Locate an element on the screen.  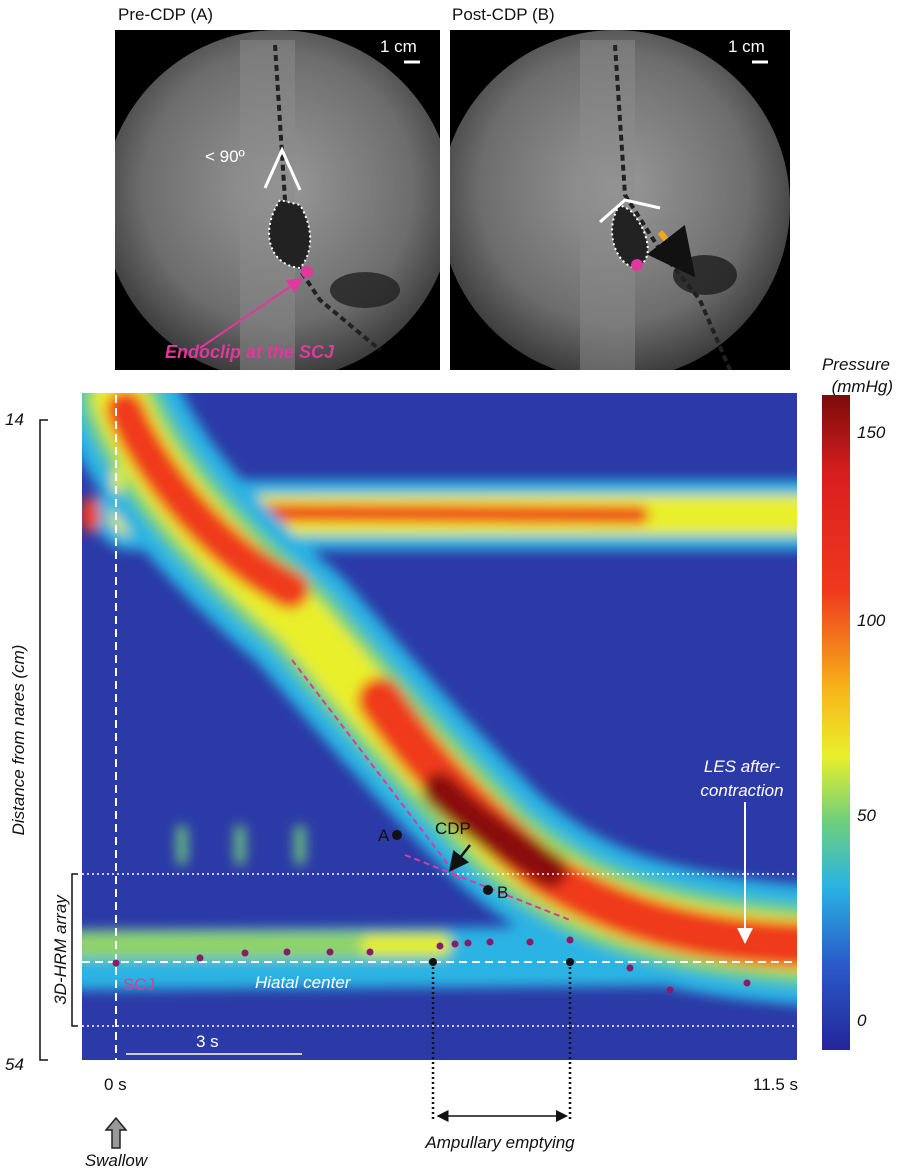
panel-label: Pre-CDP (A) is located at coordinates (165, 14).